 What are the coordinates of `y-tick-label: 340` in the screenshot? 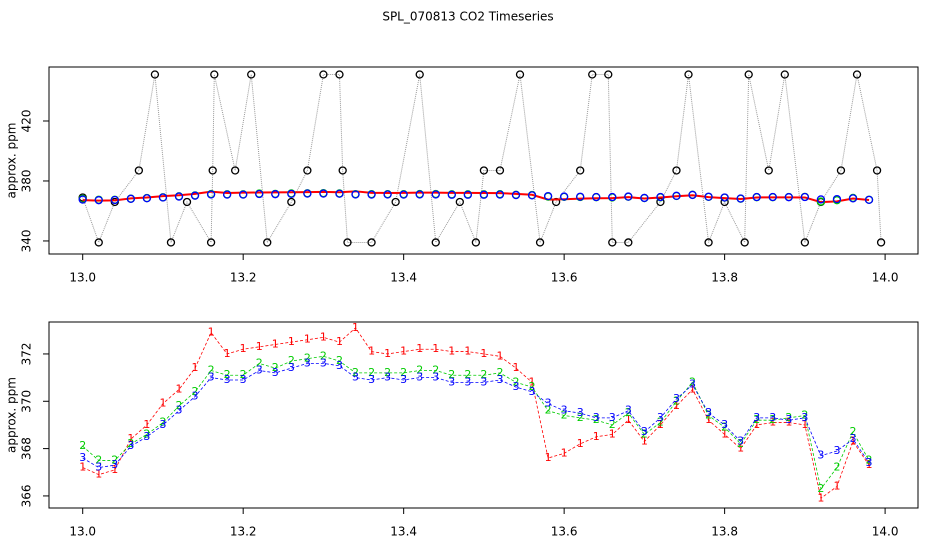 It's located at (27, 241).